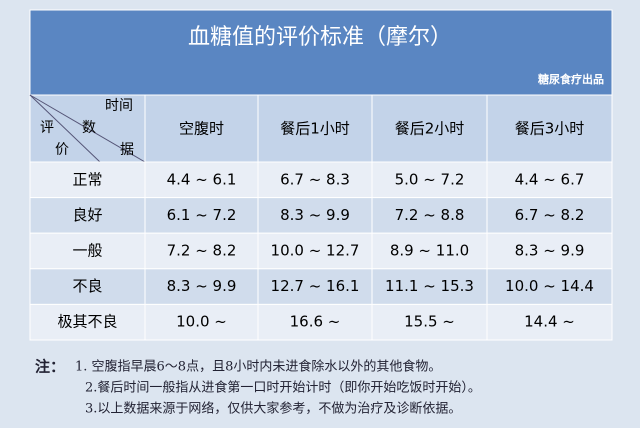 The width and height of the screenshot is (640, 428). I want to click on row-label: 一般, so click(87, 251).